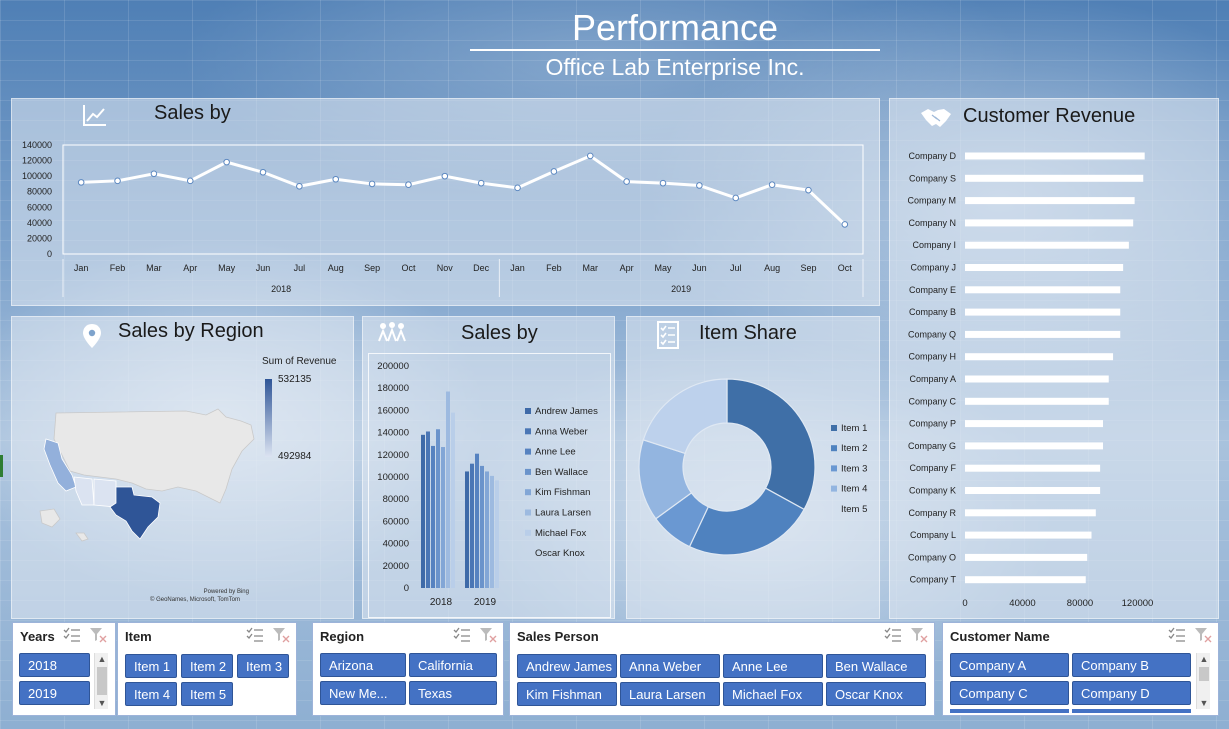 The width and height of the screenshot is (1229, 729). Describe the element at coordinates (1009, 693) in the screenshot. I see `slicer-chip-company-c: Company C` at that location.